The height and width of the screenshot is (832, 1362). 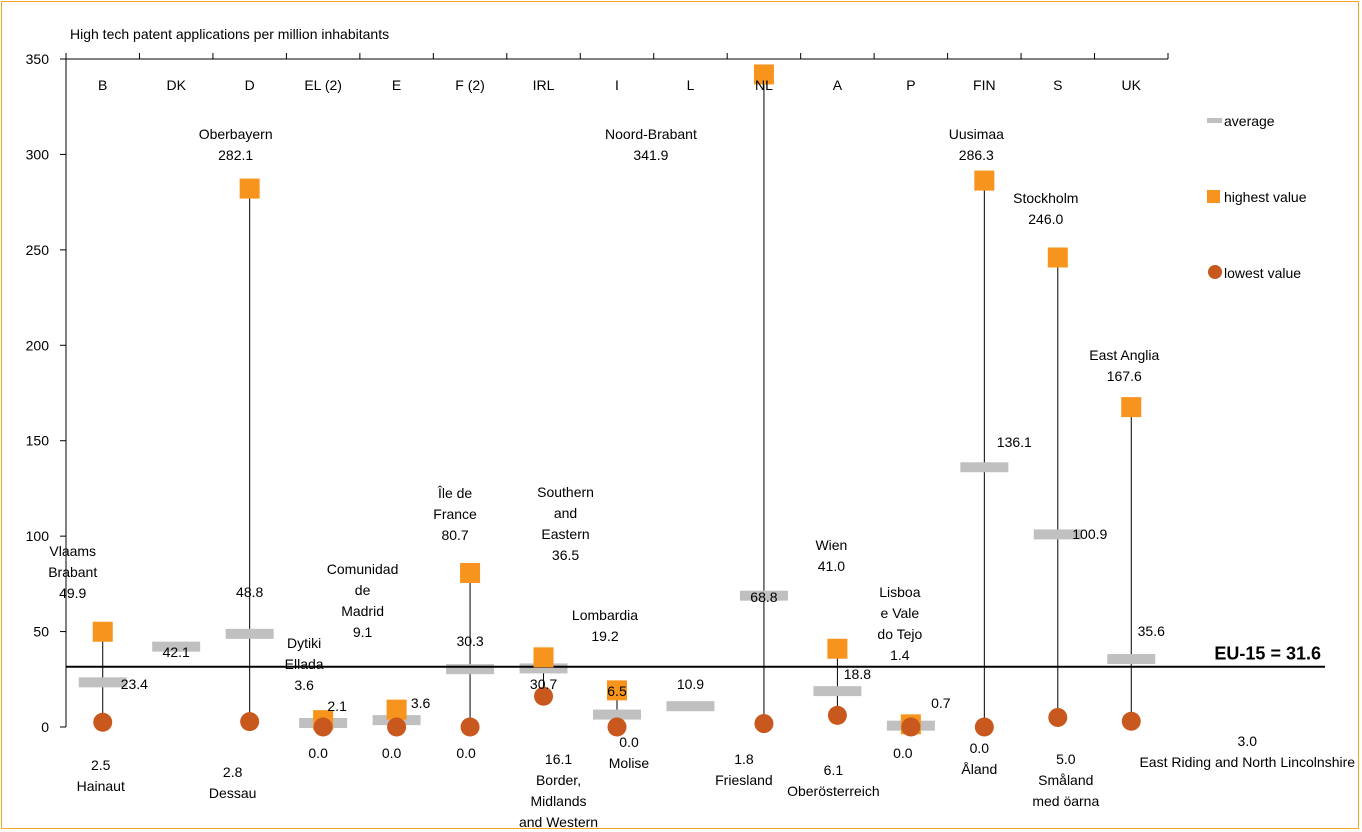 What do you see at coordinates (559, 801) in the screenshot?
I see `lowest-region-label: Midlands` at bounding box center [559, 801].